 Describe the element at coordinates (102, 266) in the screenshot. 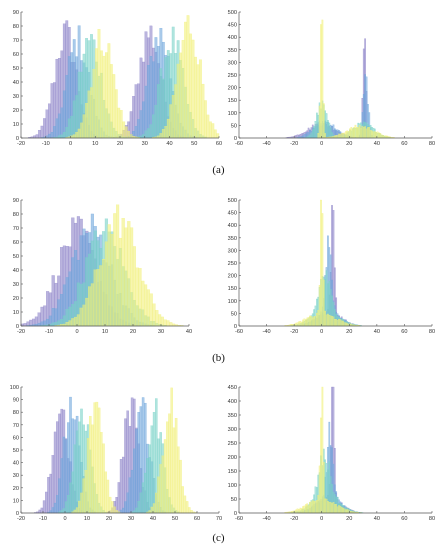

I see `chart-b-left: 0 10 20 30 40 50 60 70 80 90 -20 -10 0 10 20 30 40` at that location.